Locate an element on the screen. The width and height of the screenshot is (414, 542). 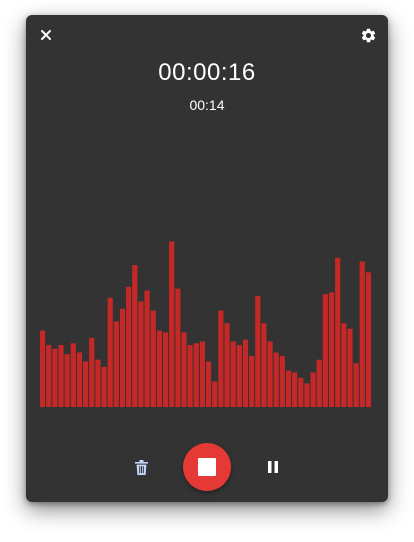
pause-button is located at coordinates (273, 467).